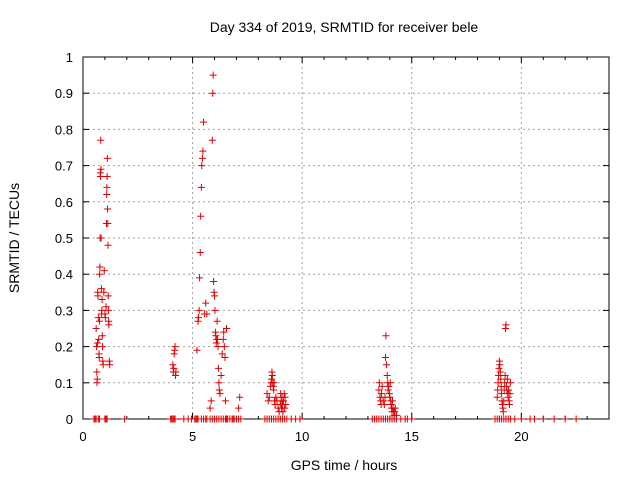  Describe the element at coordinates (64, 202) in the screenshot. I see `y-tick-label: 0.6` at that location.